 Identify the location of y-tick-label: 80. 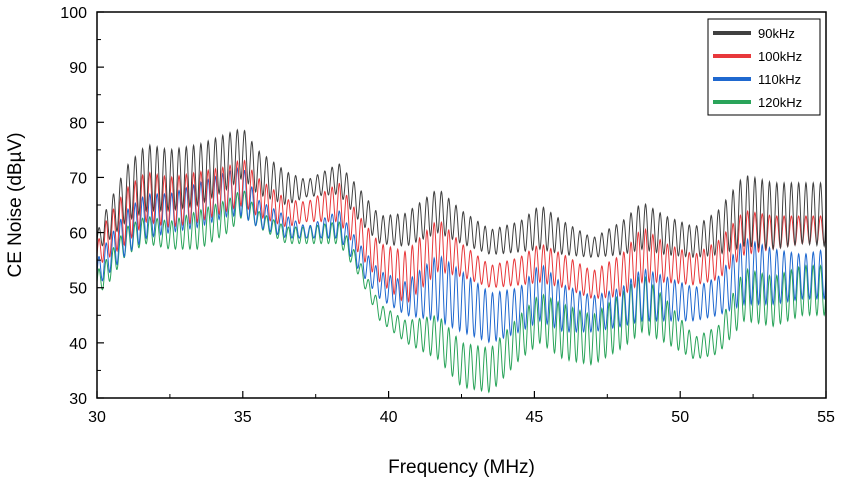
(78, 123).